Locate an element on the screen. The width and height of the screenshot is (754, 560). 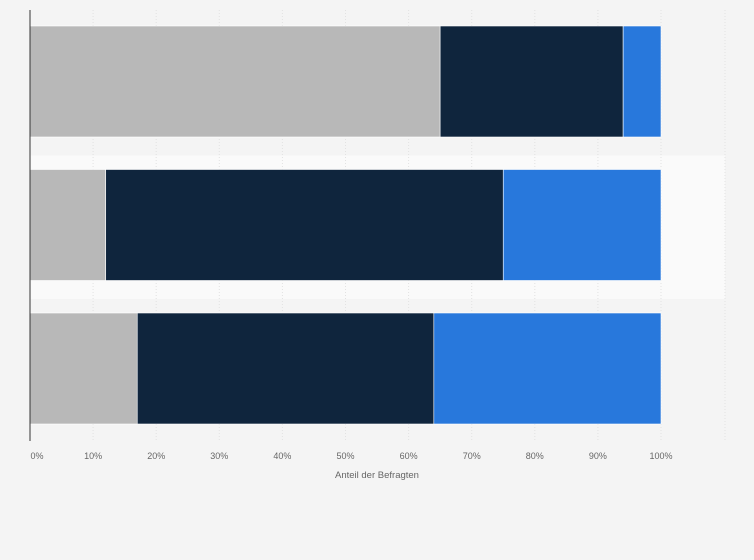
bar-row3-segment3 is located at coordinates (547, 368).